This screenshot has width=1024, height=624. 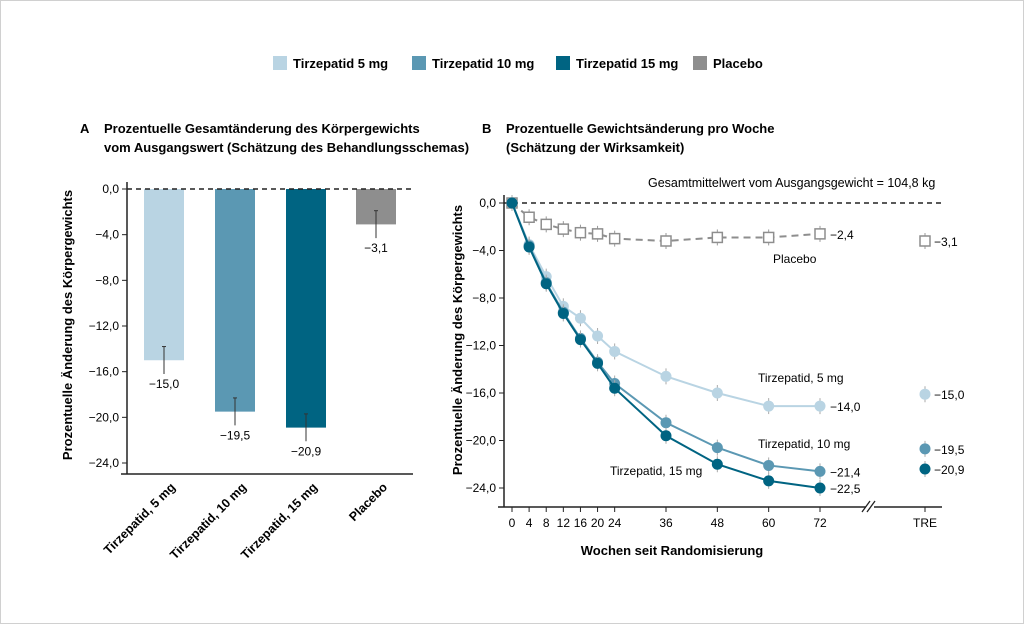 What do you see at coordinates (581, 523) in the screenshot?
I see `x-tick-label: 16` at bounding box center [581, 523].